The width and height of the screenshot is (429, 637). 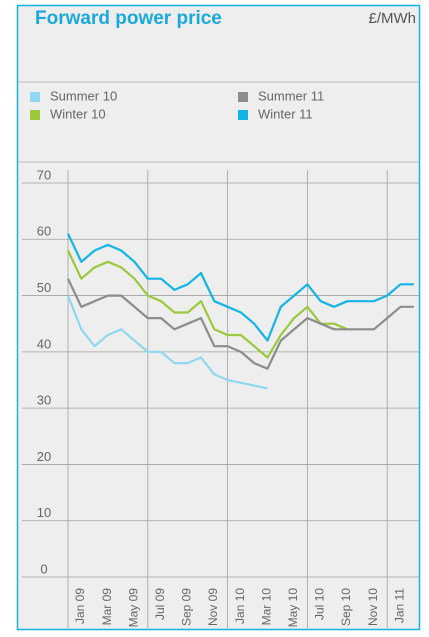 I want to click on legend-label: Winter 10, so click(x=78, y=113).